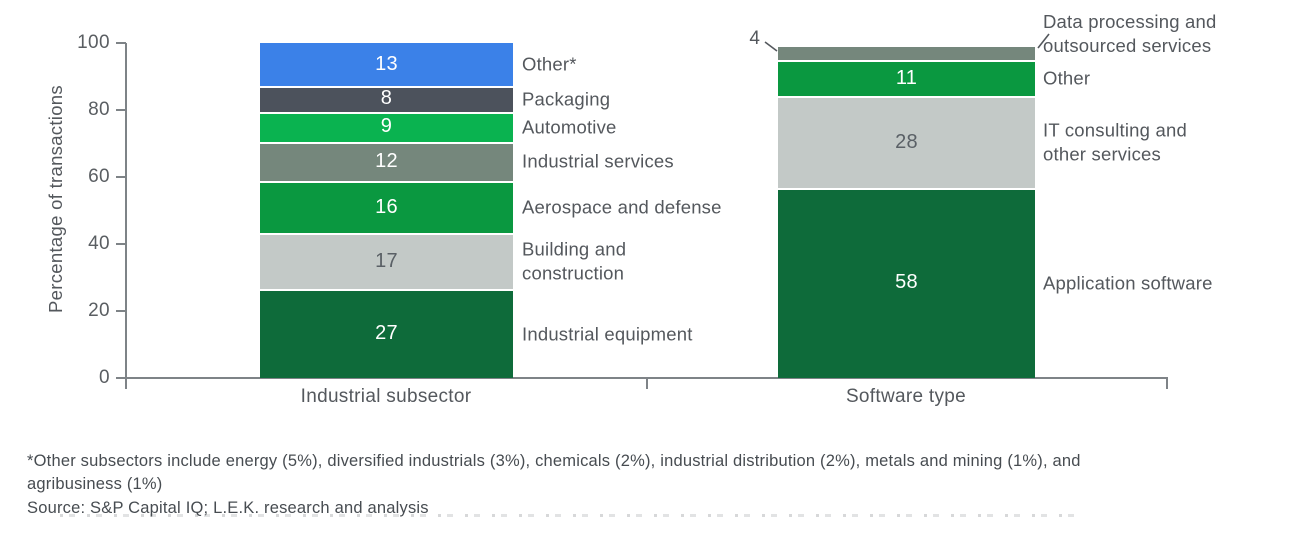  What do you see at coordinates (574, 261) in the screenshot?
I see `segment-label: Building and construction` at bounding box center [574, 261].